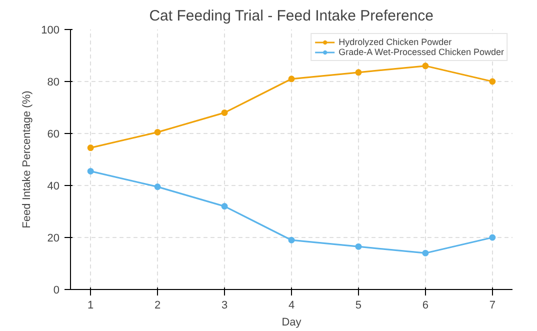  What do you see at coordinates (395, 42) in the screenshot?
I see `legend-label: Hydrolyzed Chicken Powder` at bounding box center [395, 42].